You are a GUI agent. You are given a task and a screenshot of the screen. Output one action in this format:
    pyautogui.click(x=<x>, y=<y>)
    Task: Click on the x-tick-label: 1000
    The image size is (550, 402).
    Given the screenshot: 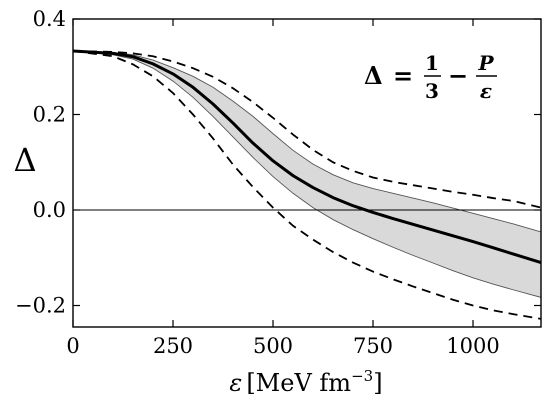 What is the action you would take?
    pyautogui.click(x=472, y=346)
    